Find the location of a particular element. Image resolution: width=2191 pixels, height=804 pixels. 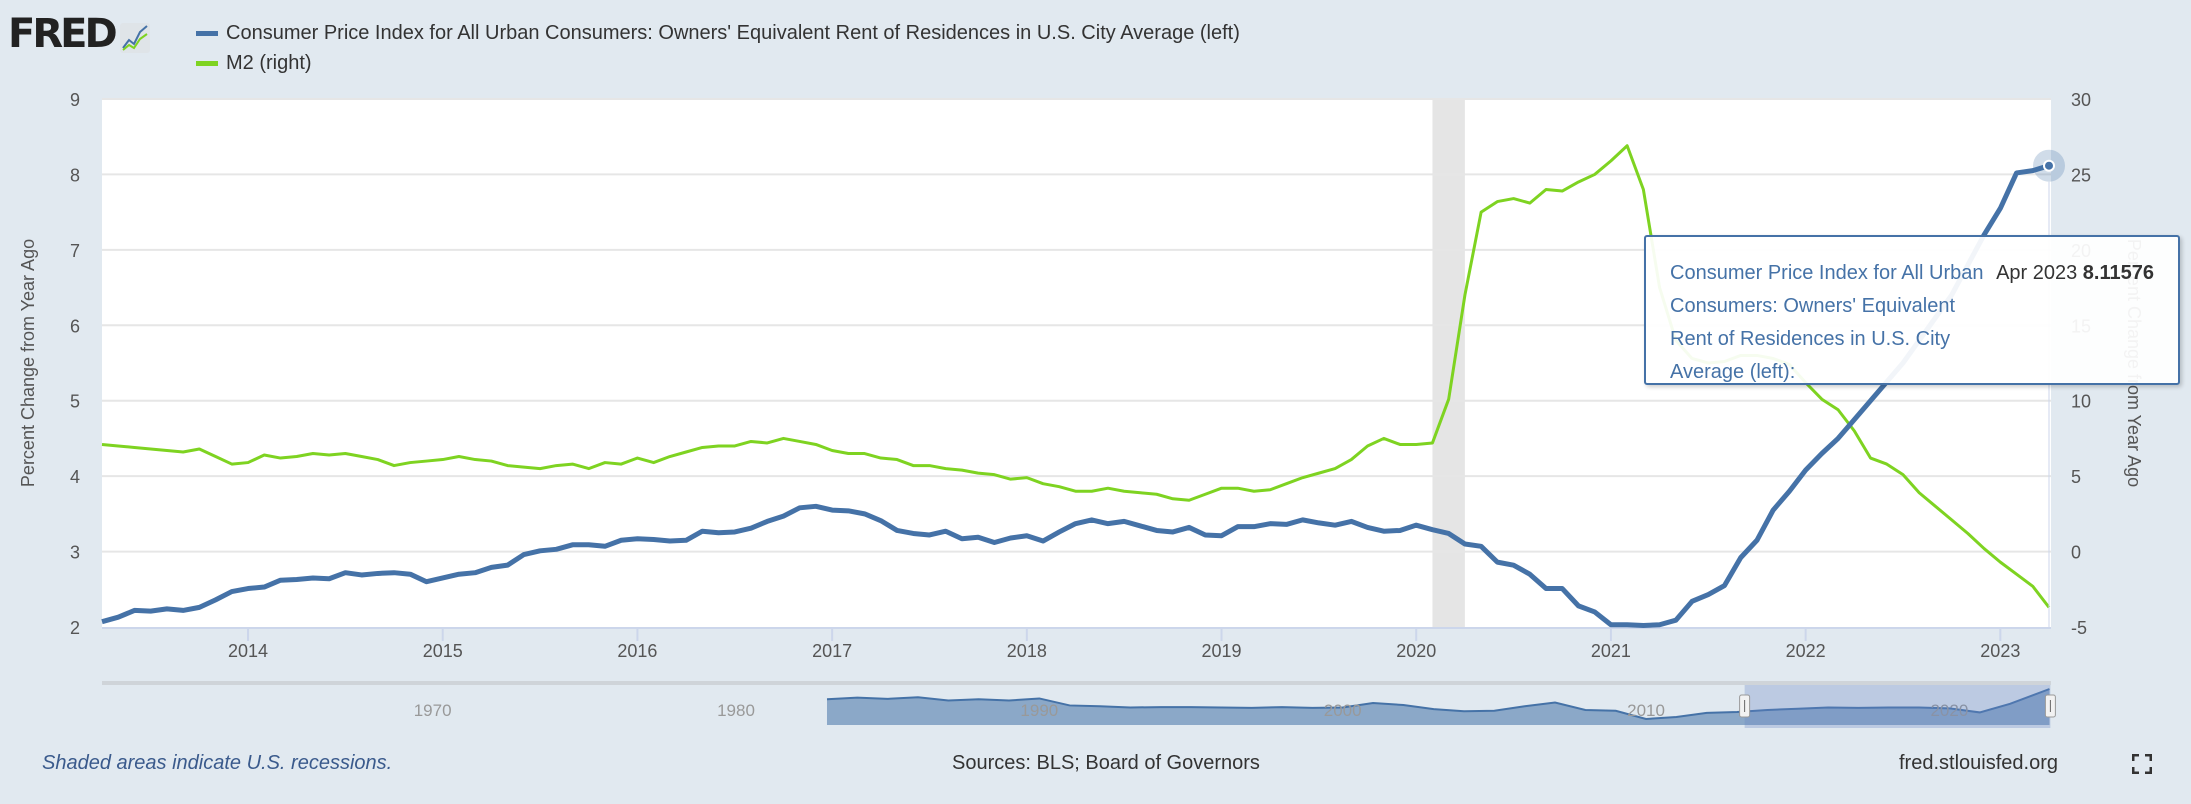

navigator-tick-label: 1990 is located at coordinates (1039, 710).